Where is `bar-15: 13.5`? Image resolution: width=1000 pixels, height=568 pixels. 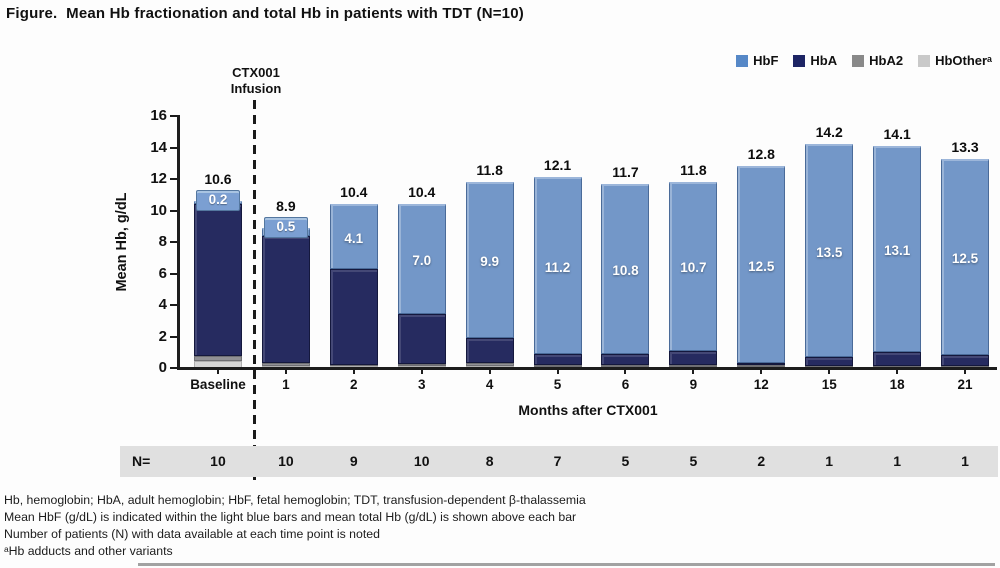
bar-15: 13.5 is located at coordinates (829, 256).